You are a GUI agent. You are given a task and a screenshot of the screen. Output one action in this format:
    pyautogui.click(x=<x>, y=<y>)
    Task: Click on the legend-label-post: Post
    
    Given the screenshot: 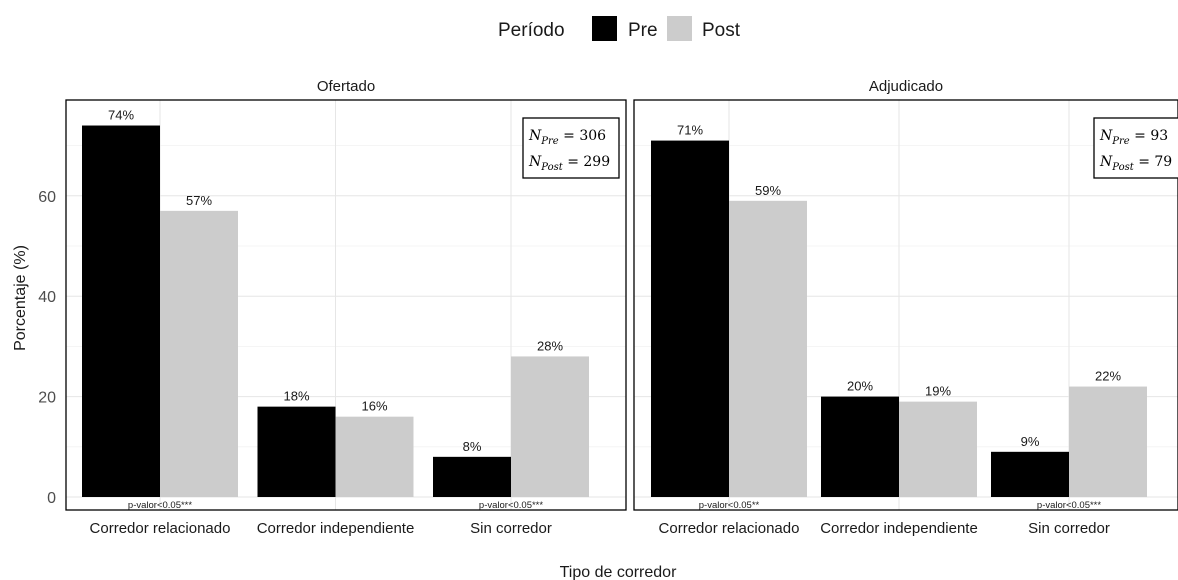 What is the action you would take?
    pyautogui.click(x=721, y=30)
    